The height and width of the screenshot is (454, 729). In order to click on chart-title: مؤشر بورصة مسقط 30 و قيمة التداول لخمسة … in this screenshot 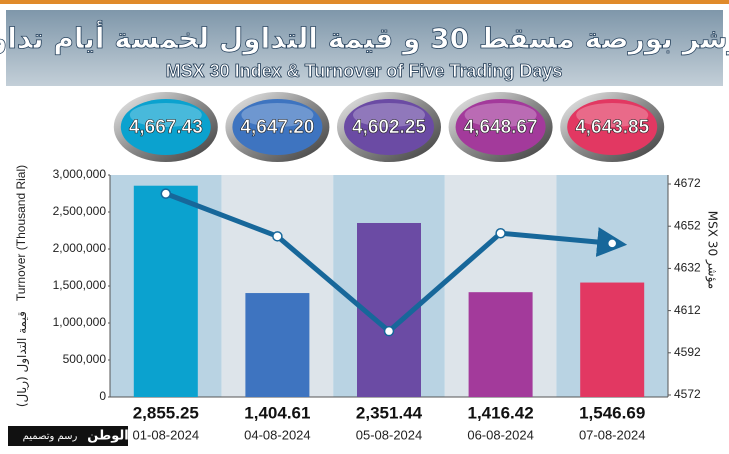, I will do `click(364, 37)`.